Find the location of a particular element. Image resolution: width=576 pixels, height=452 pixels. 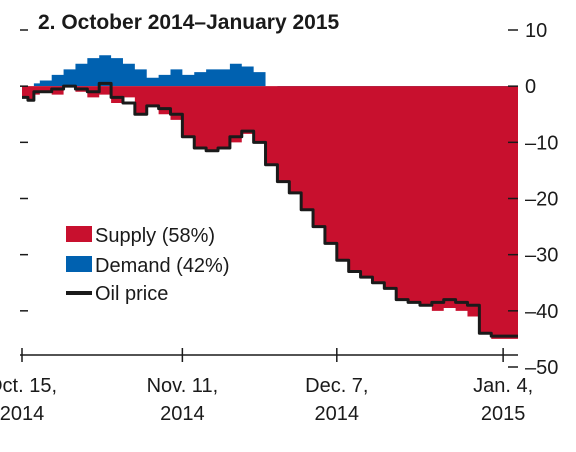

y-tick-label: –50 is located at coordinates (541, 368).